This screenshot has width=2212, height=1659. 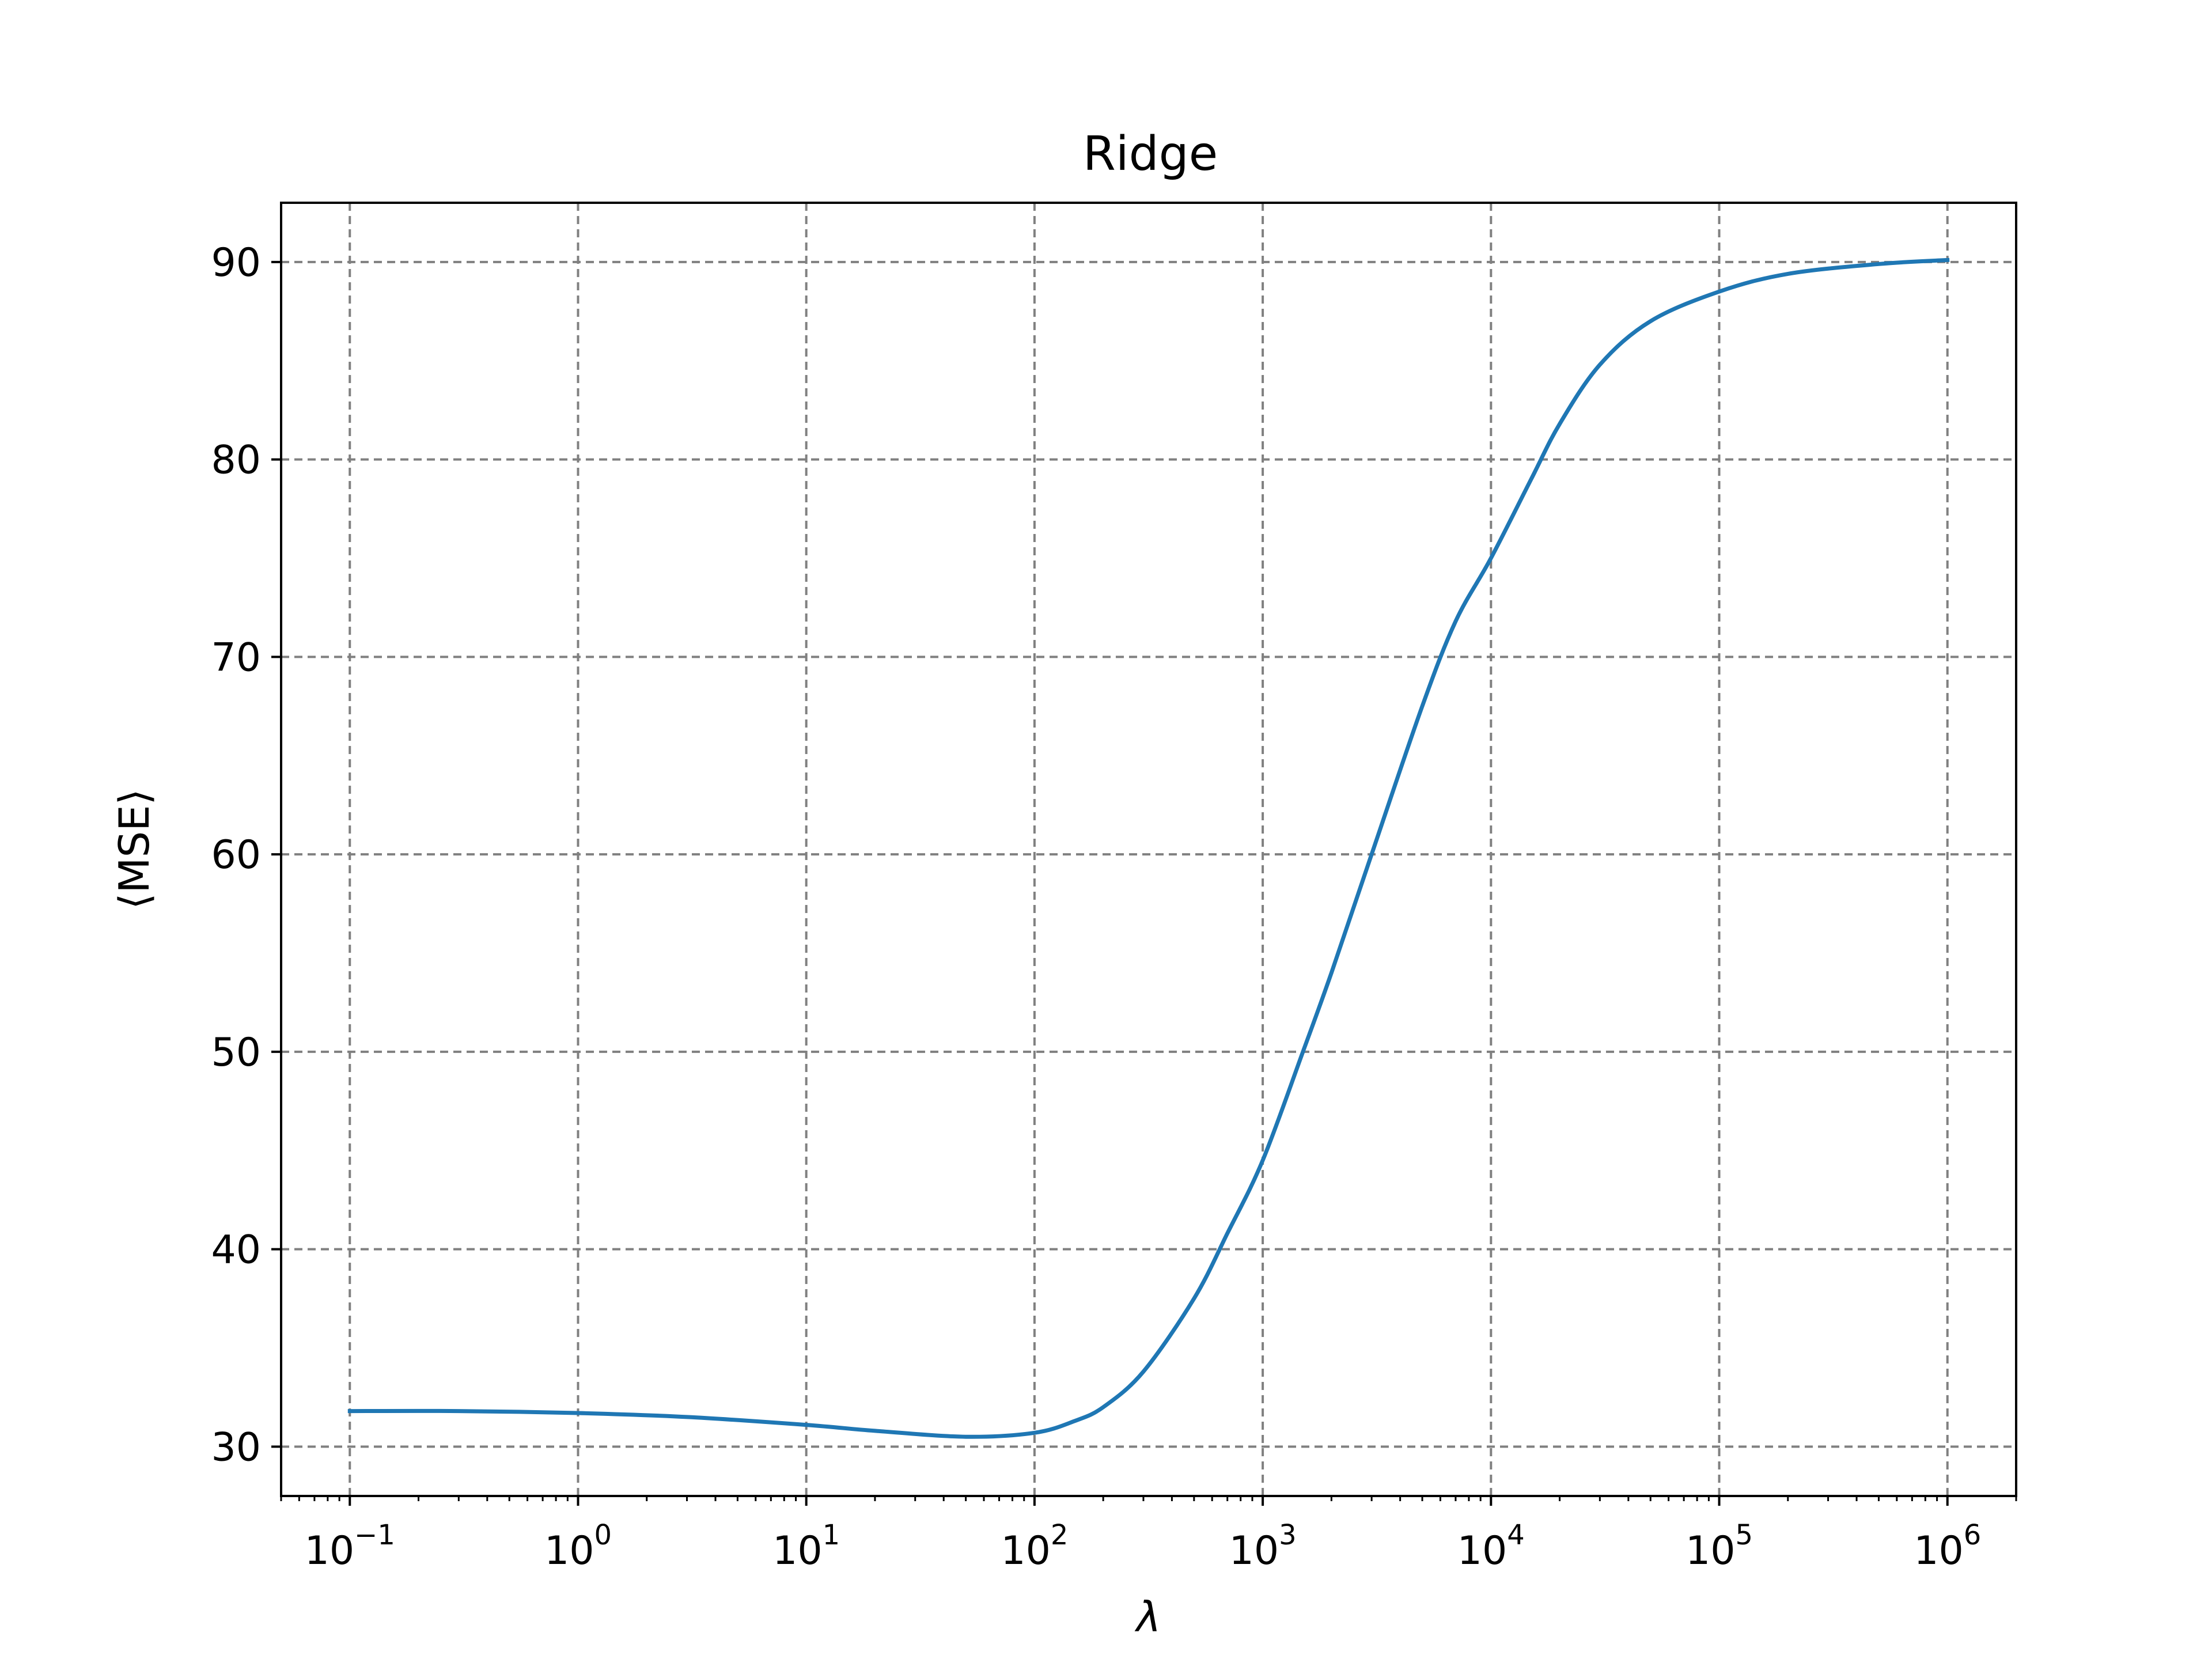 I want to click on x-tick-exponent: −1, so click(x=374, y=1535).